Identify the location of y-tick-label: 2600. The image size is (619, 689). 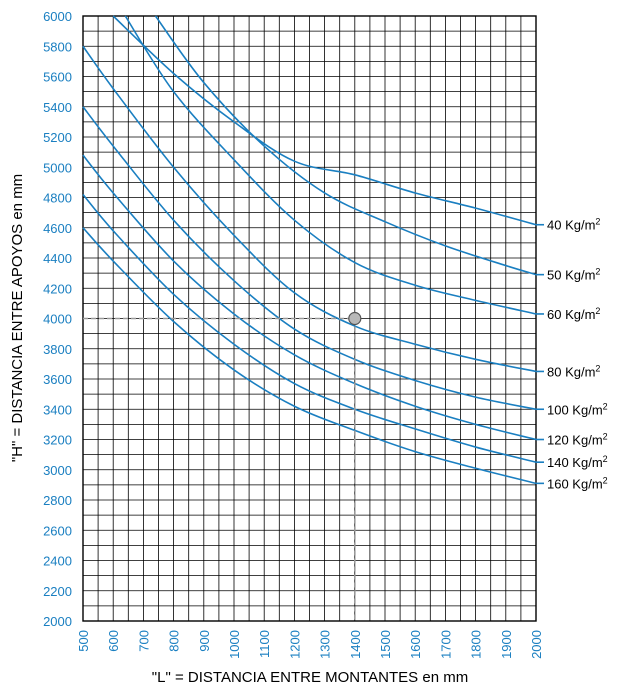
(57, 530).